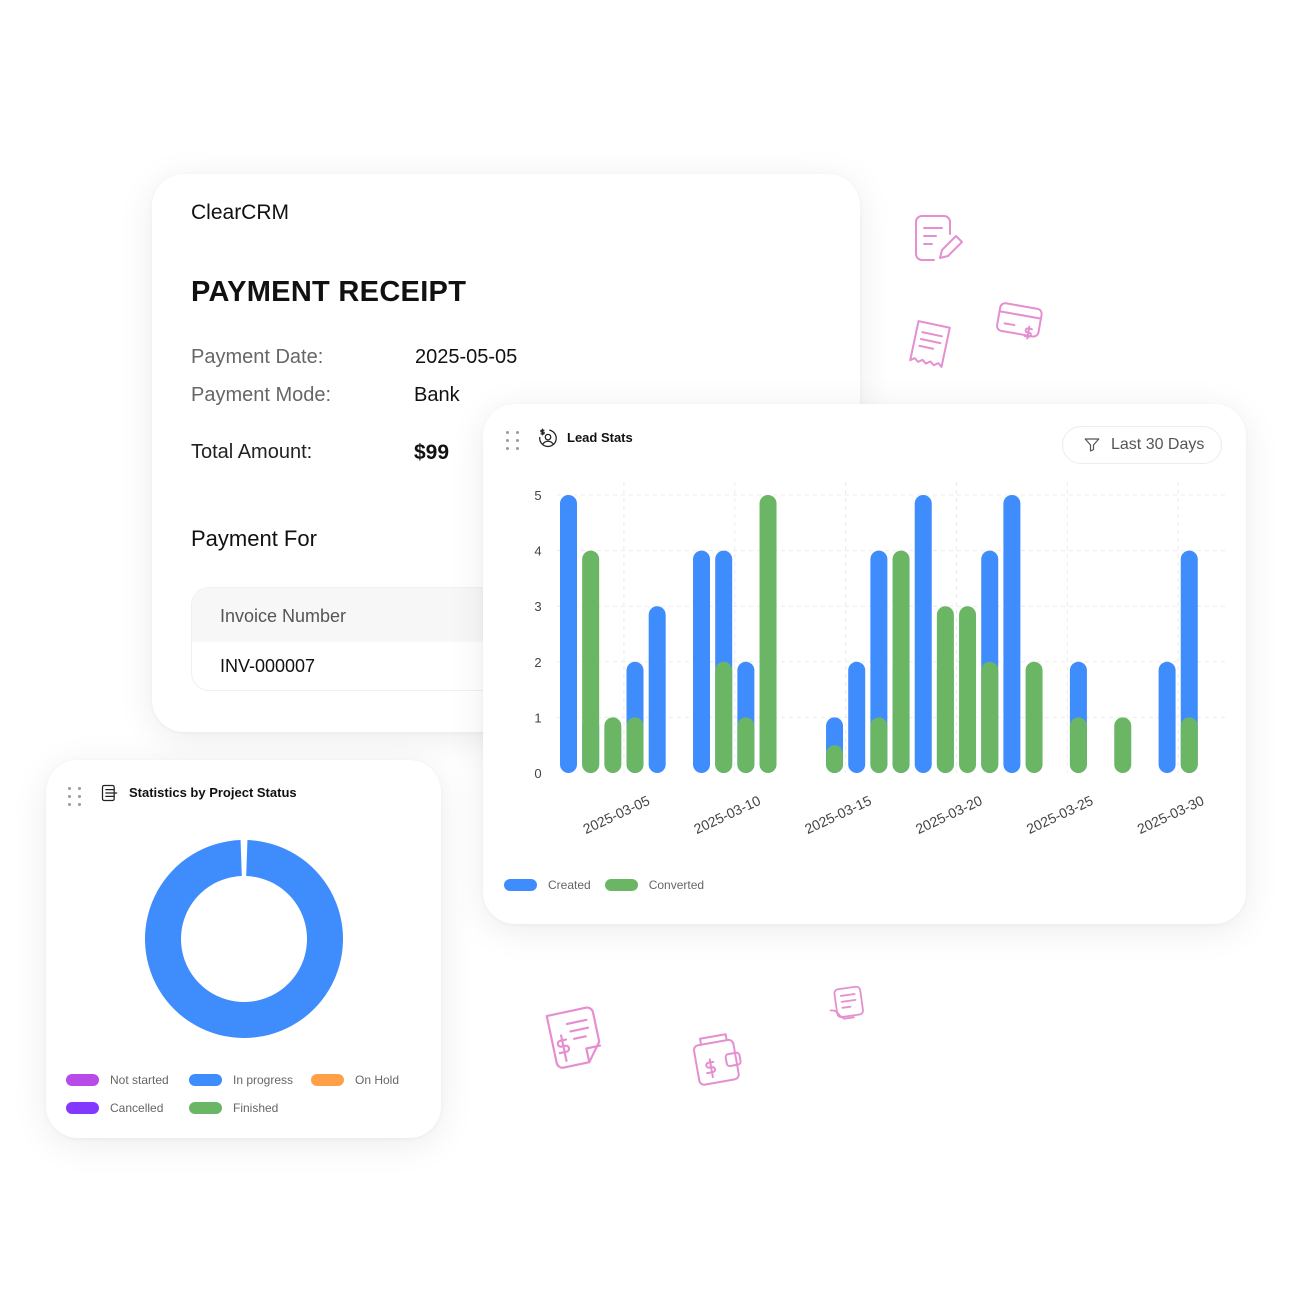 This screenshot has width=1290, height=1316. What do you see at coordinates (213, 792) in the screenshot?
I see `project-status-title: Statistics by Project Status` at bounding box center [213, 792].